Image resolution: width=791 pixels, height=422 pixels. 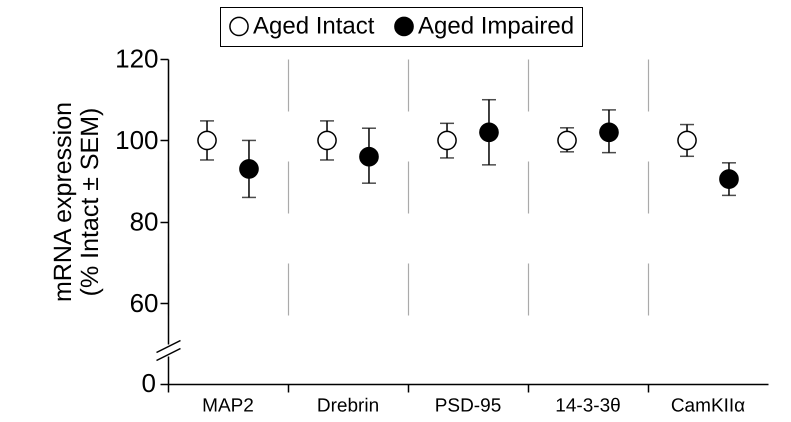 I want to click on x-tick-label: PSD-95, so click(x=468, y=406).